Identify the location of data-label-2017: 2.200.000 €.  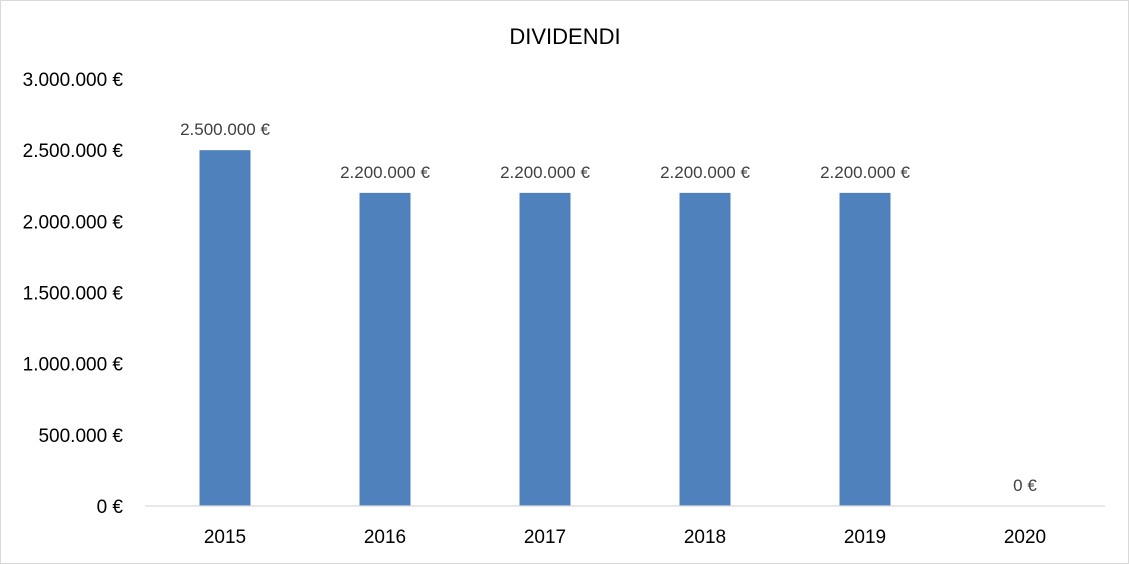
(545, 172).